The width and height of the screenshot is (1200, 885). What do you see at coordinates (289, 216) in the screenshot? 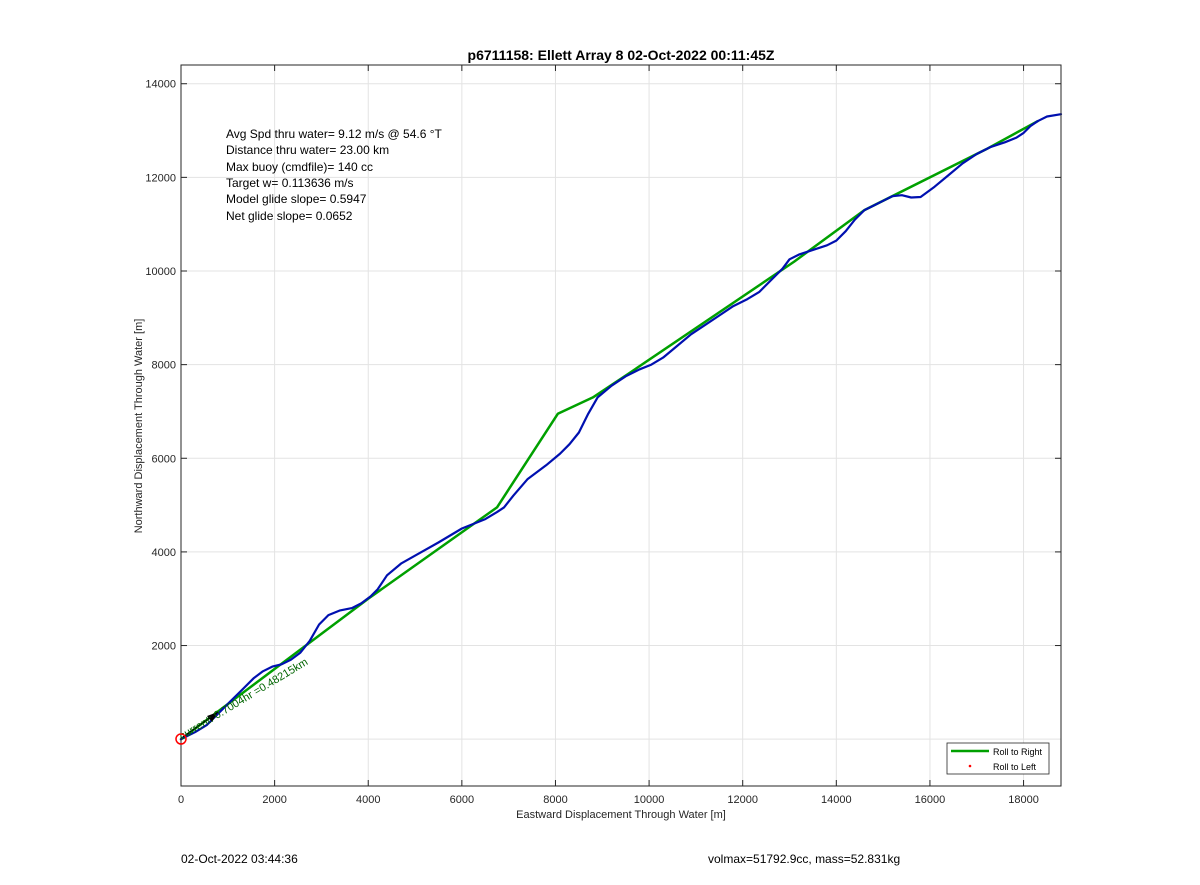
I see `stat-net-glide-slope: Net glide slope= 0.0652` at bounding box center [289, 216].